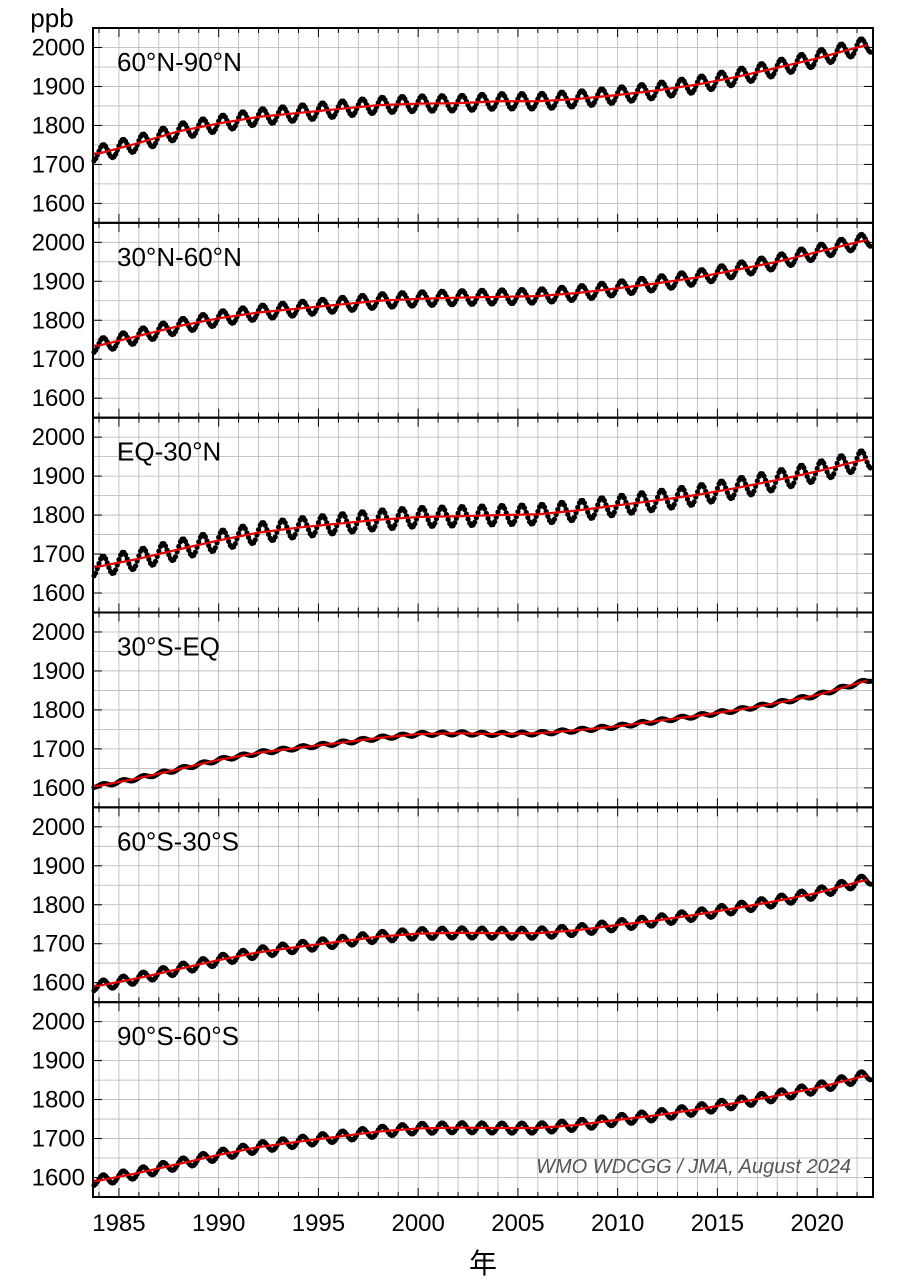  I want to click on panel-label: EQ-30°N, so click(169, 452).